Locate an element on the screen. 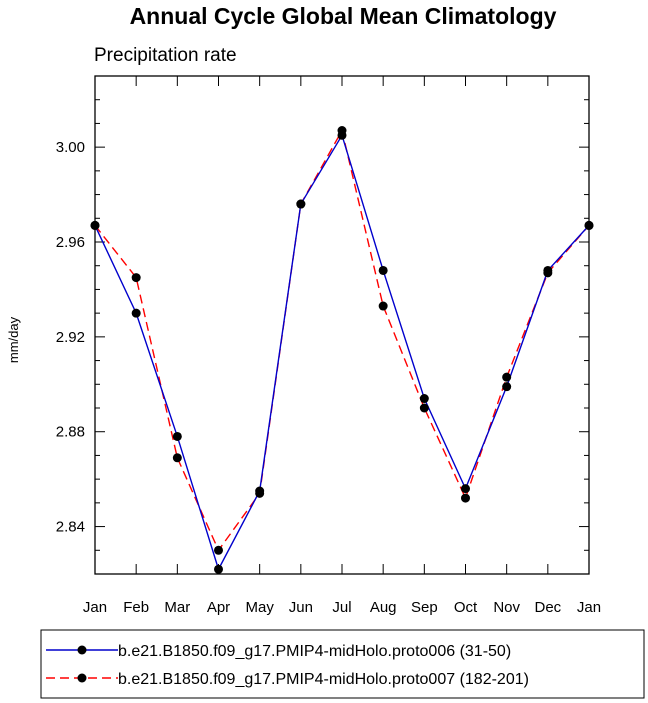 The height and width of the screenshot is (703, 648). y-tick-labels: 2.84 2.88 2.92 2.96 3.00 is located at coordinates (70, 337).